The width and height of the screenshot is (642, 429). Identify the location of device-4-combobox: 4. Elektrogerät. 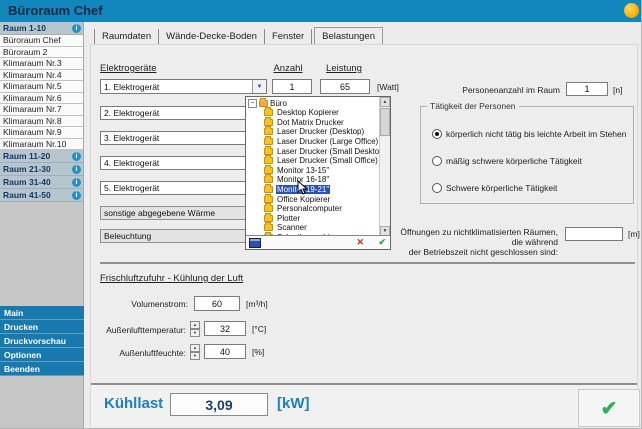
(183, 163).